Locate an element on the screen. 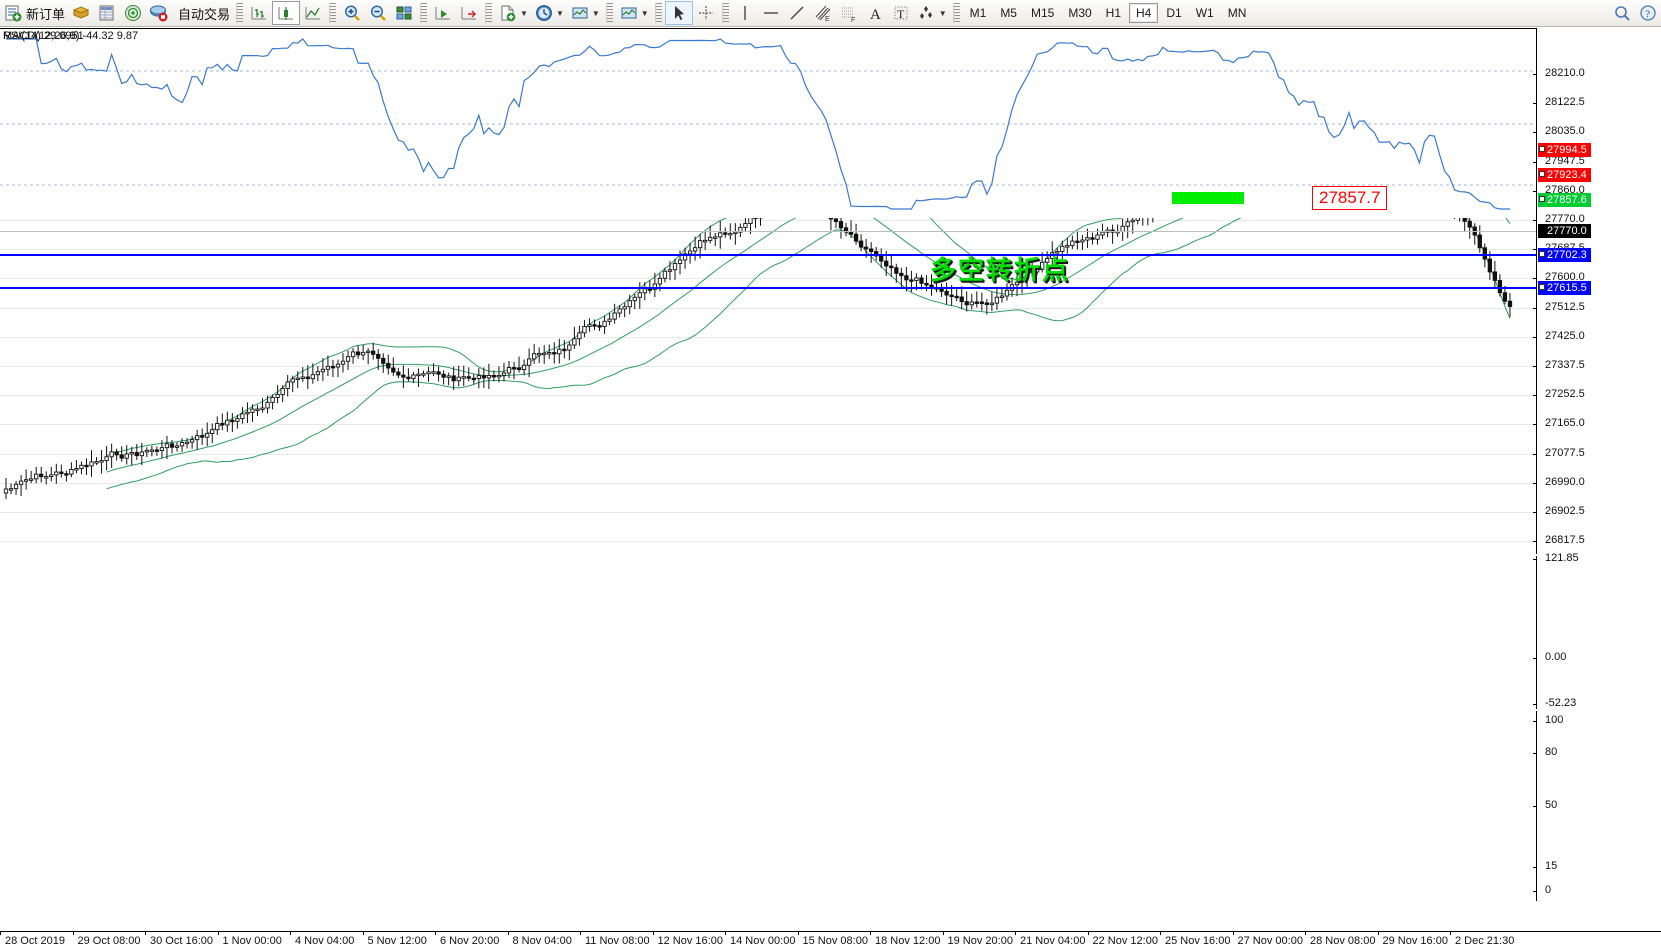 The width and height of the screenshot is (1661, 949). templates-button: ▼ is located at coordinates (585, 13).